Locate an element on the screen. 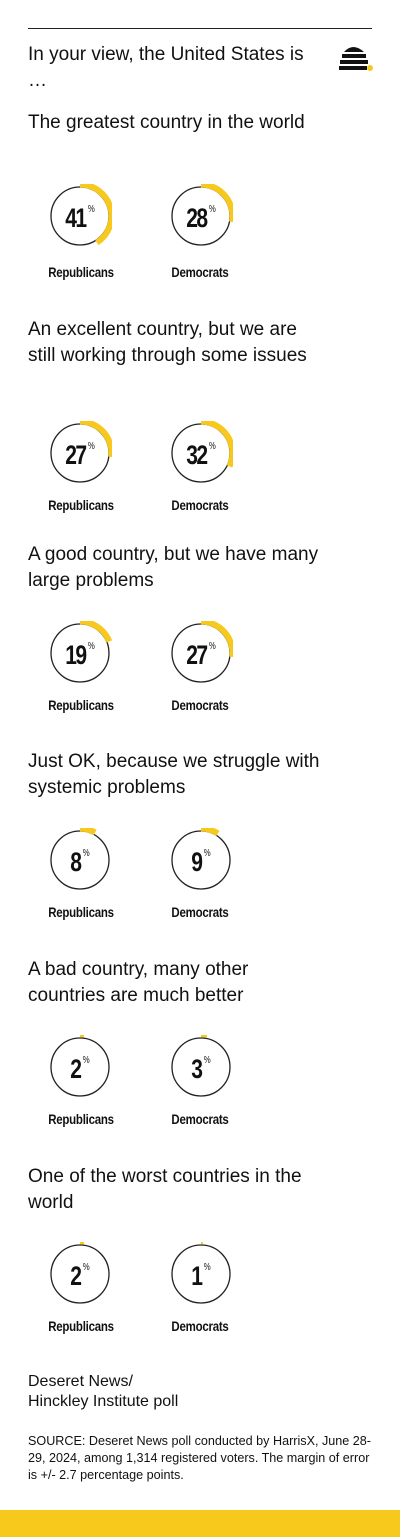  value-number: 9 is located at coordinates (197, 861).